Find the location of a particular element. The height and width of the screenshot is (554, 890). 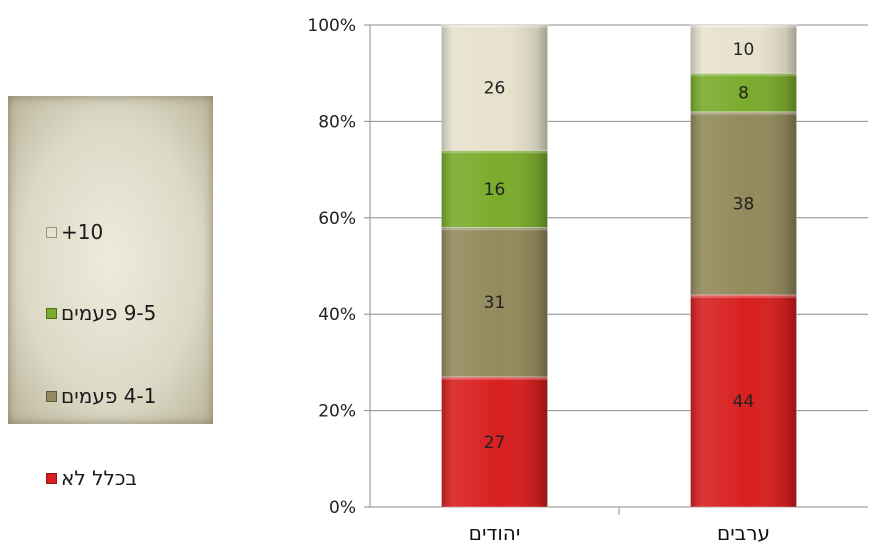

data-label: 38 is located at coordinates (744, 204).